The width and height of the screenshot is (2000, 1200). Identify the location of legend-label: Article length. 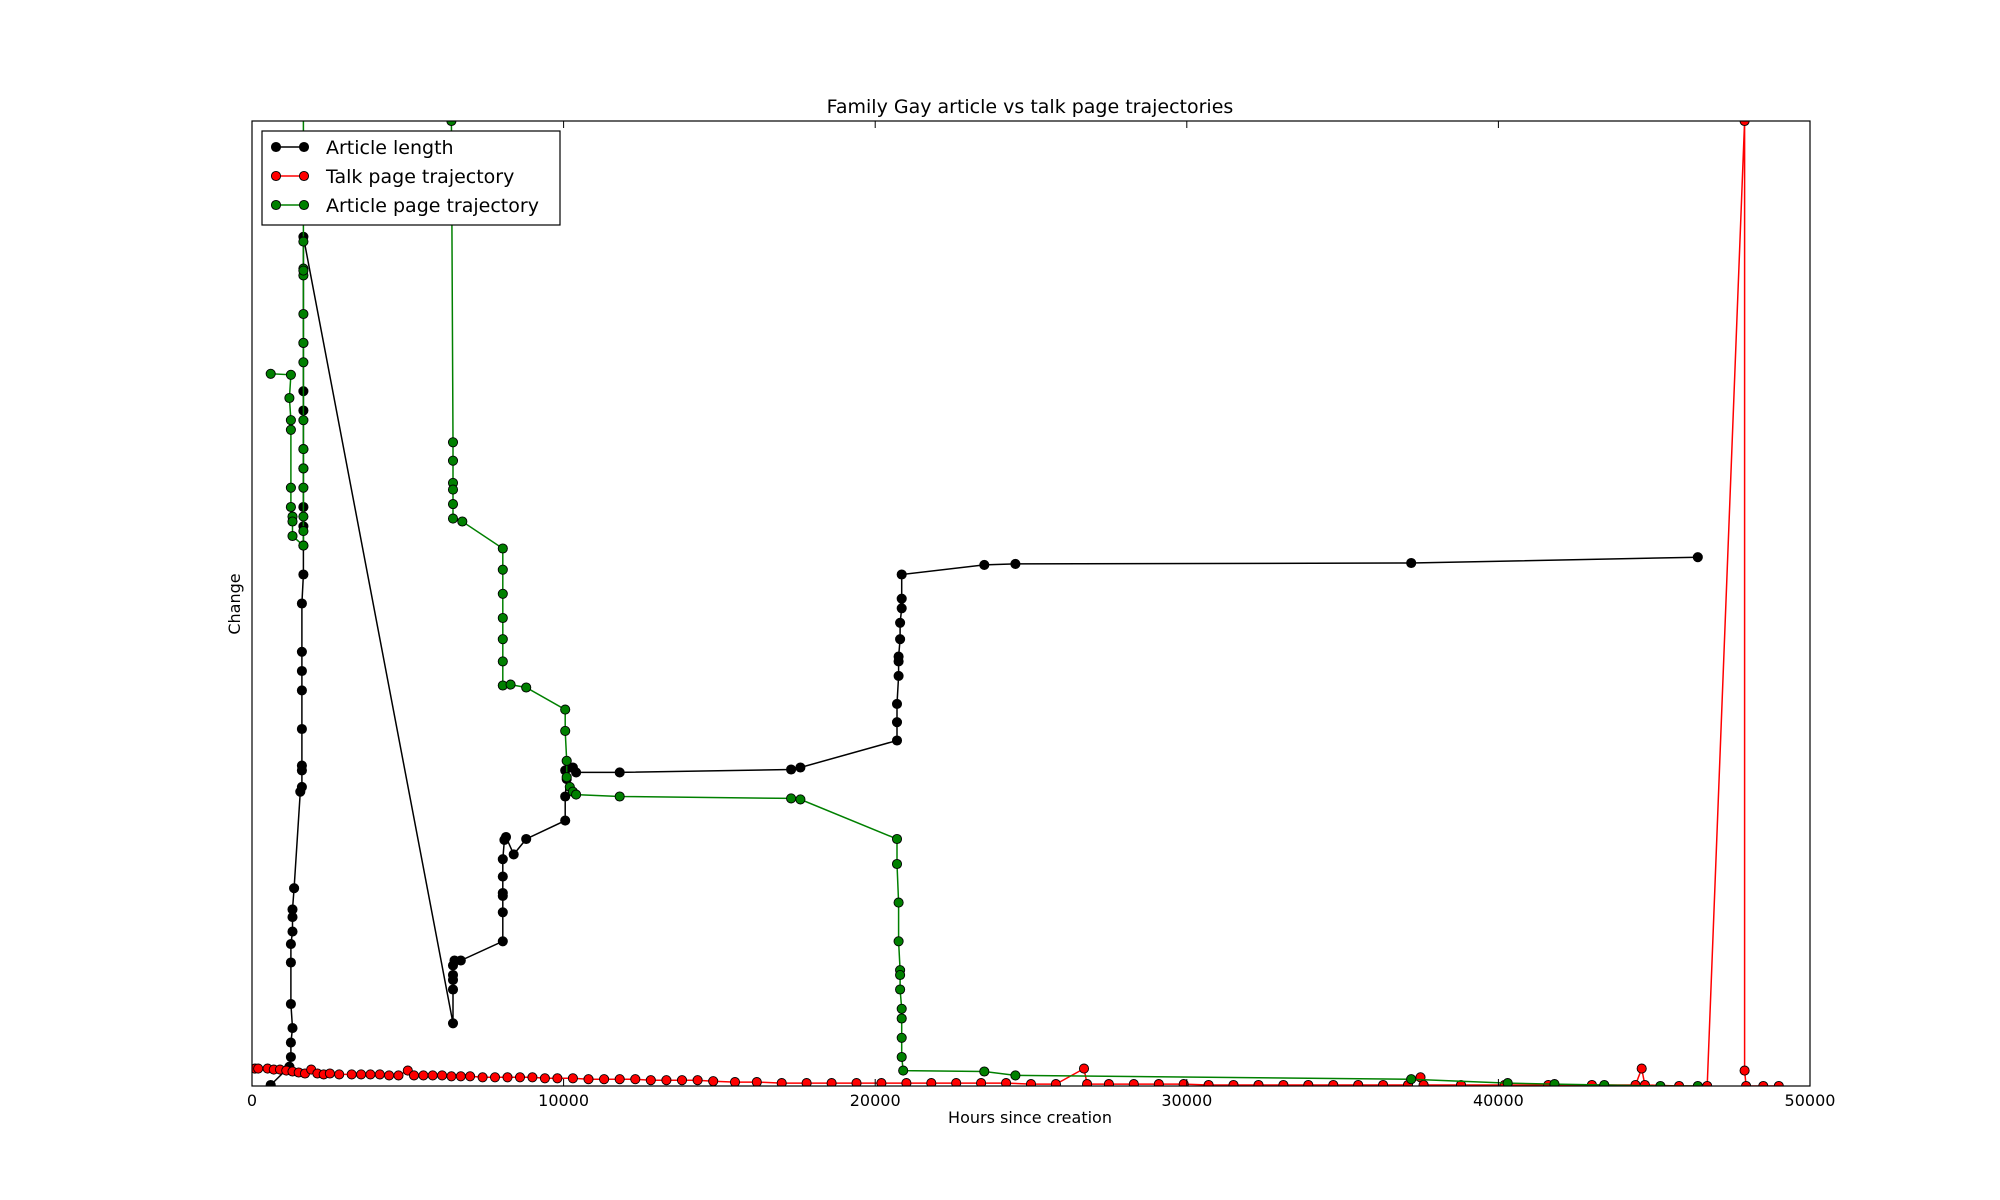
(390, 148).